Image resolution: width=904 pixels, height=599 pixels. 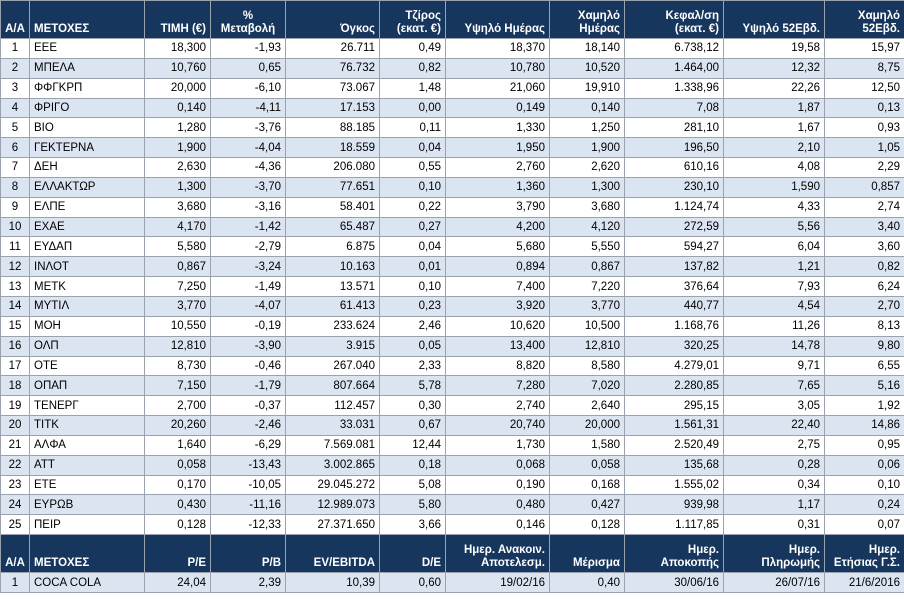 What do you see at coordinates (497, 247) in the screenshot?
I see `cell-day-high: 5,680` at bounding box center [497, 247].